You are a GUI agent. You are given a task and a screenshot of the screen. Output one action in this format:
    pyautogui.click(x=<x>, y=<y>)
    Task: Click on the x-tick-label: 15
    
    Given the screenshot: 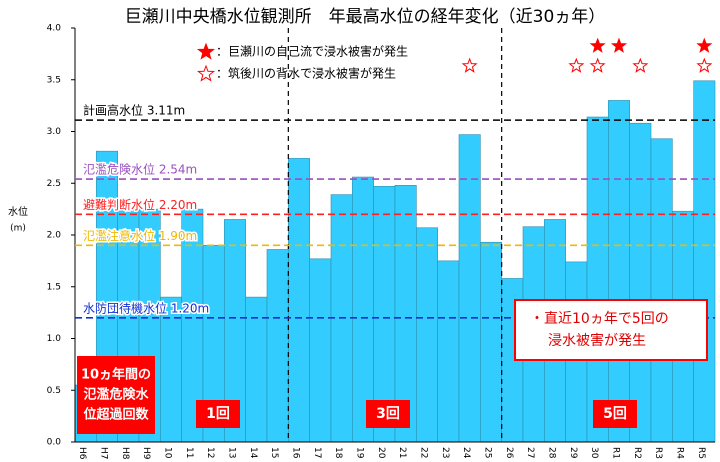 What is the action you would take?
    pyautogui.click(x=274, y=452)
    